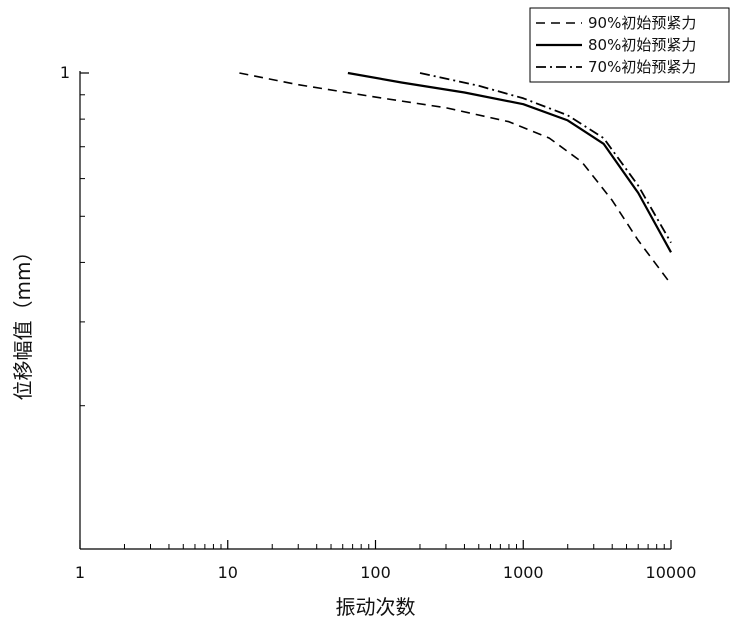 The width and height of the screenshot is (735, 629). I want to click on legend-label: 80%初始预紧力, so click(642, 45).